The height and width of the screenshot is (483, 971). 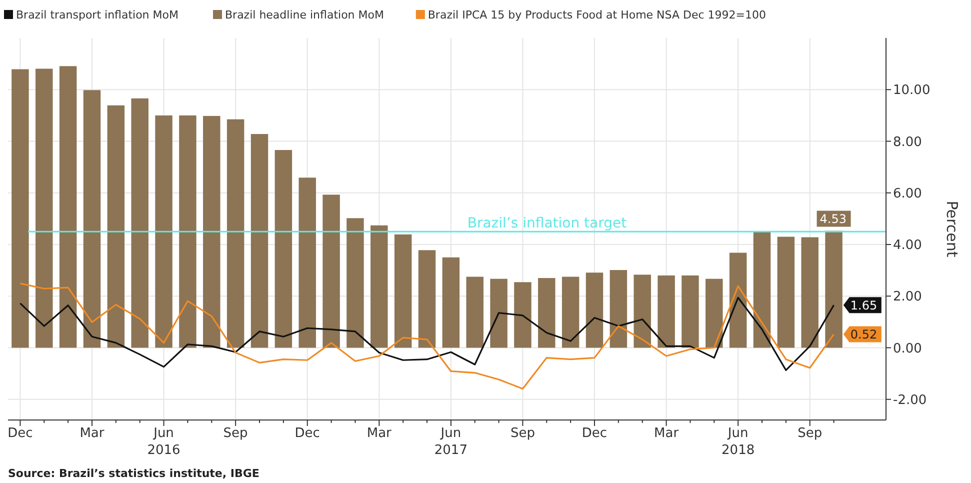 I want to click on legend-label: Brazil headline inflation MoM, so click(x=304, y=15).